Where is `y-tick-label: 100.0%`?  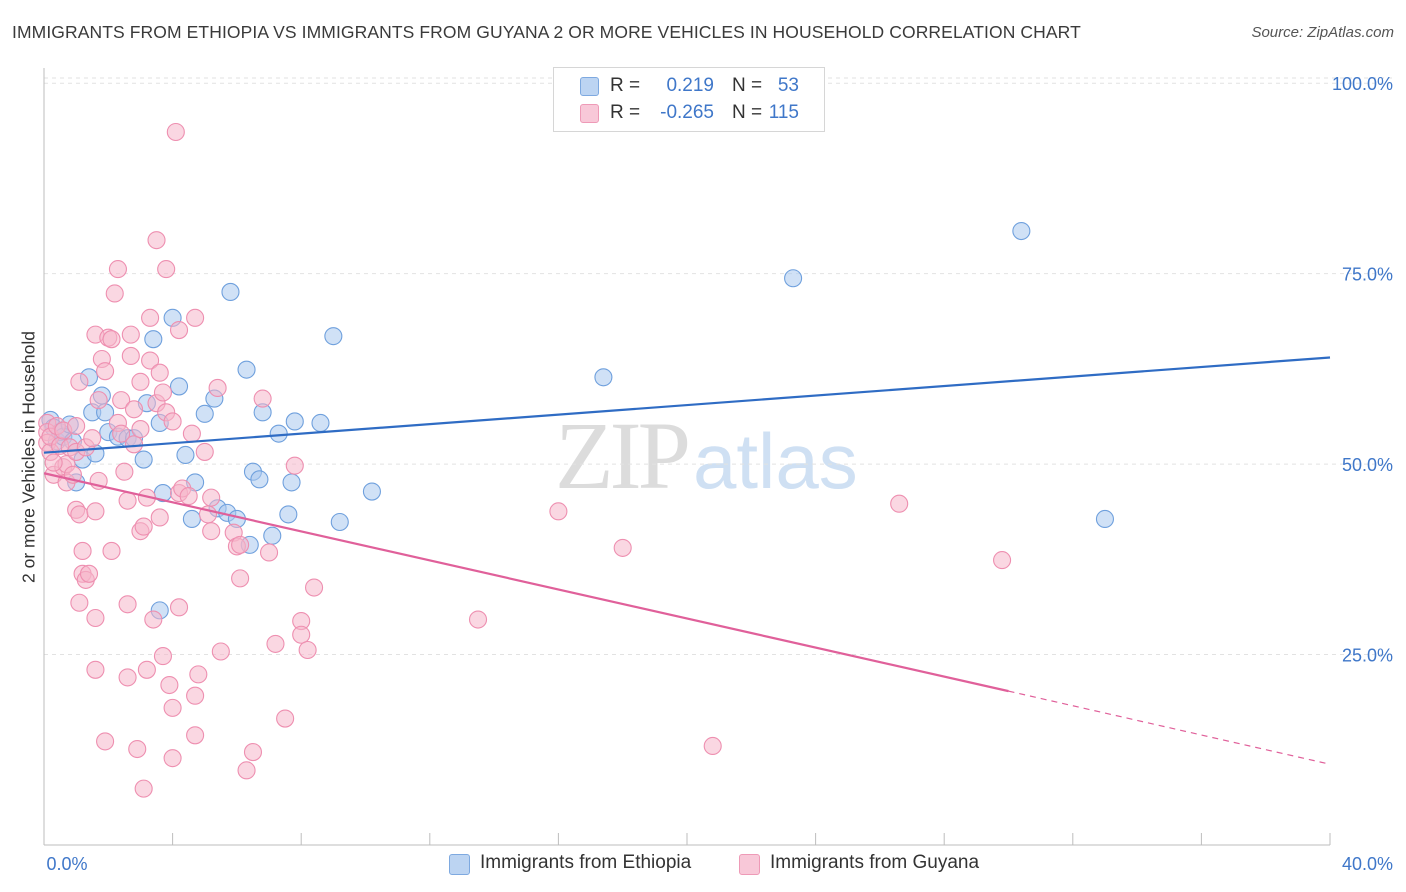 y-tick-label: 100.0% is located at coordinates (1362, 84).